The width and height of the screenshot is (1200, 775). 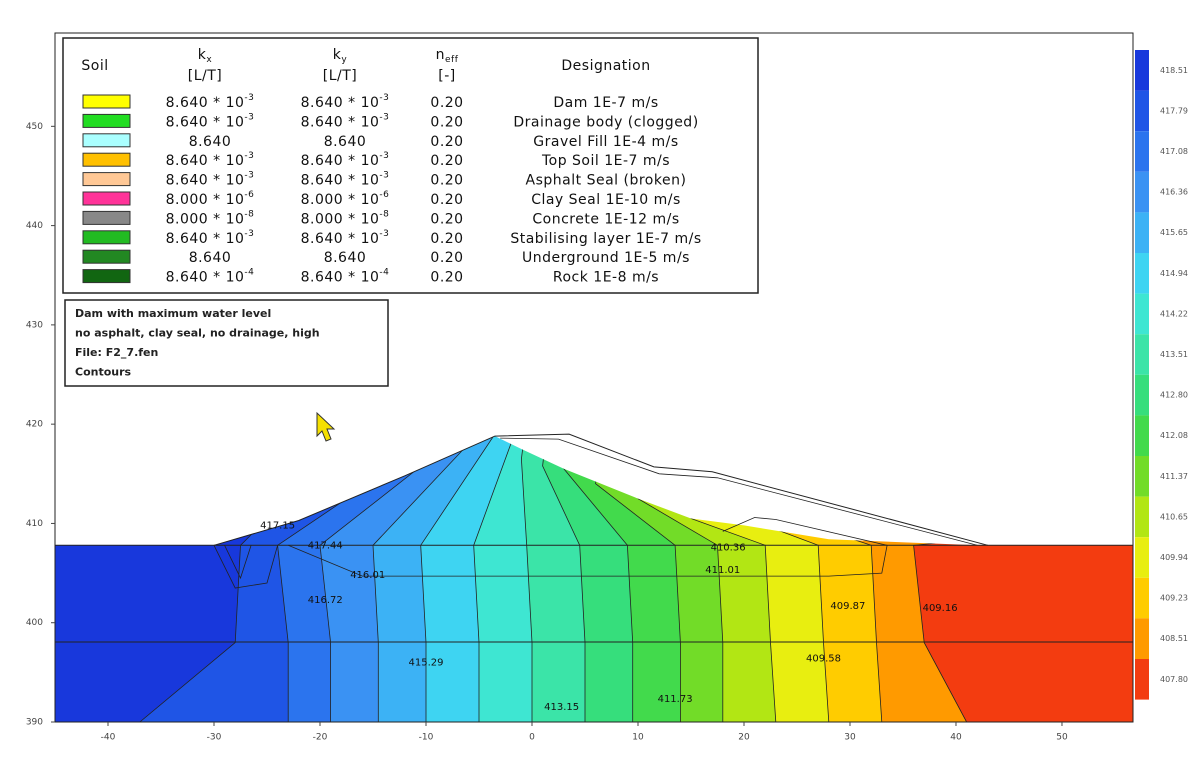 I want to click on table-cell: Clay Seal 1E-10 m/s, so click(x=606, y=200).